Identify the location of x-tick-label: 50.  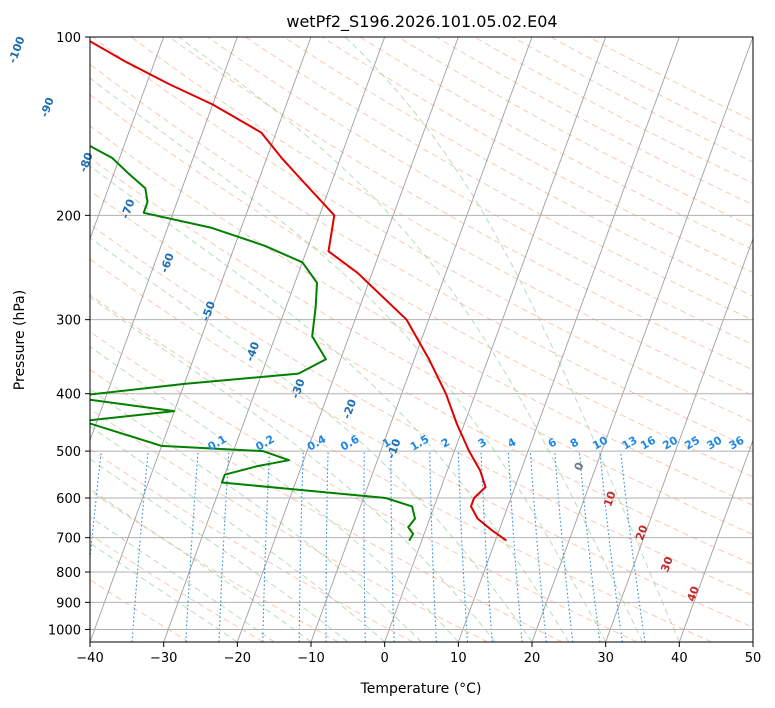
(753, 658).